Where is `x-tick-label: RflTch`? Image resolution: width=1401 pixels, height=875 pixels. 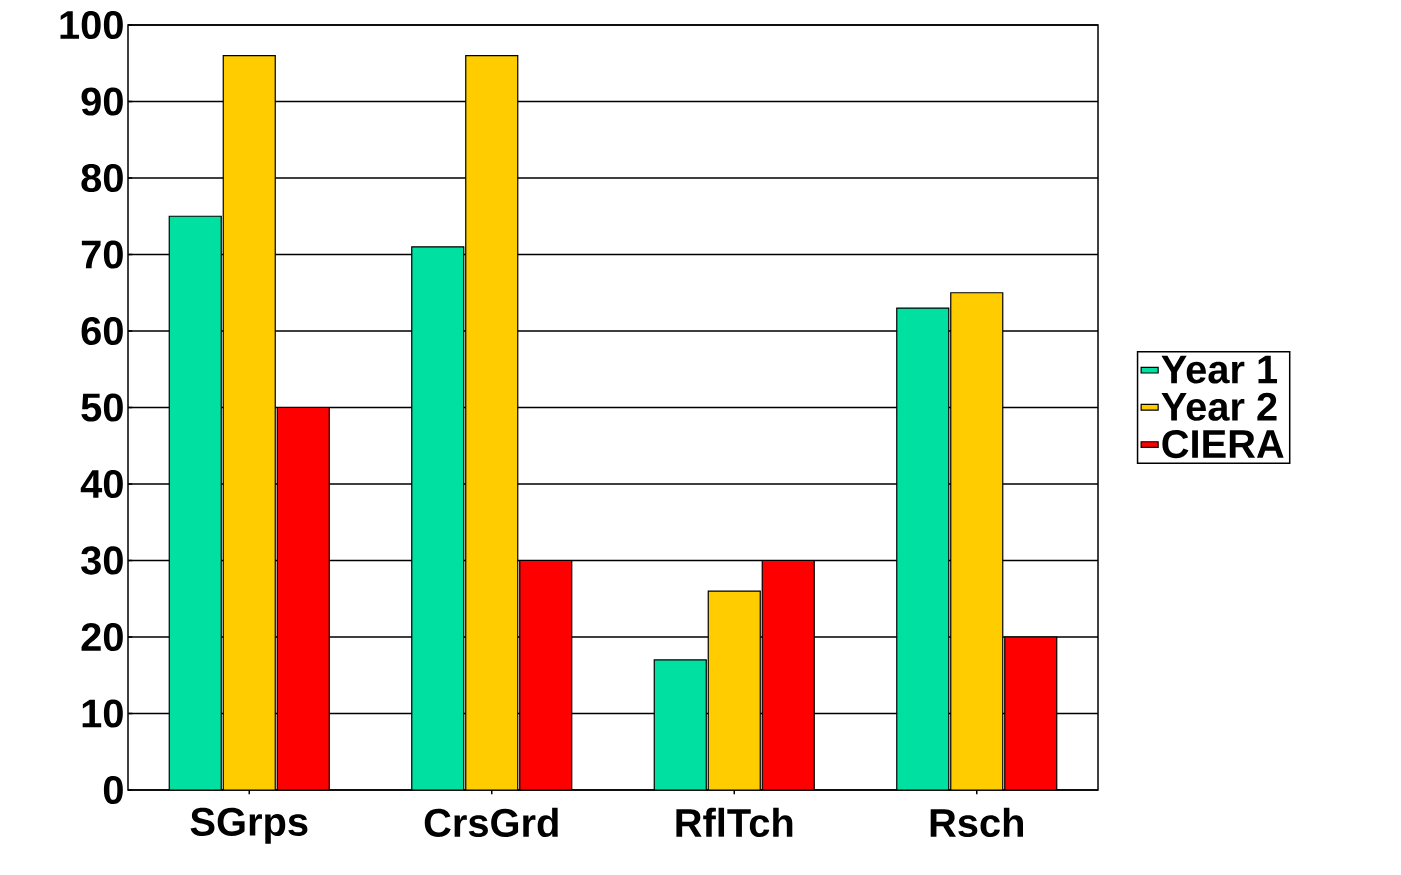
x-tick-label: RflTch is located at coordinates (734, 822).